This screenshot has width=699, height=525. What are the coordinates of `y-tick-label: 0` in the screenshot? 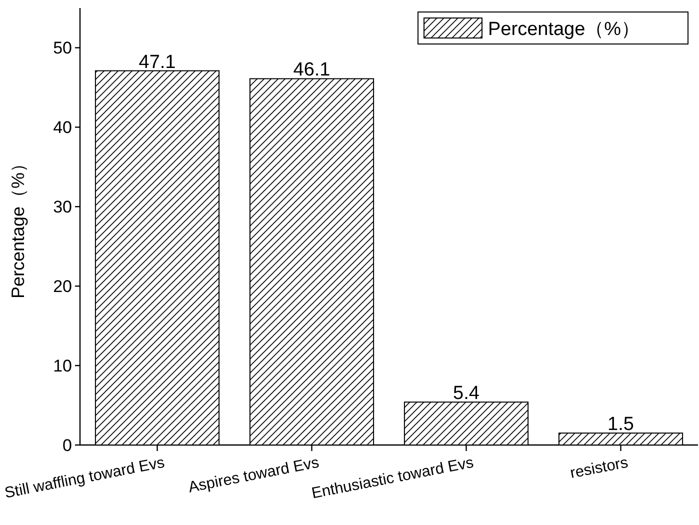 It's located at (67, 445).